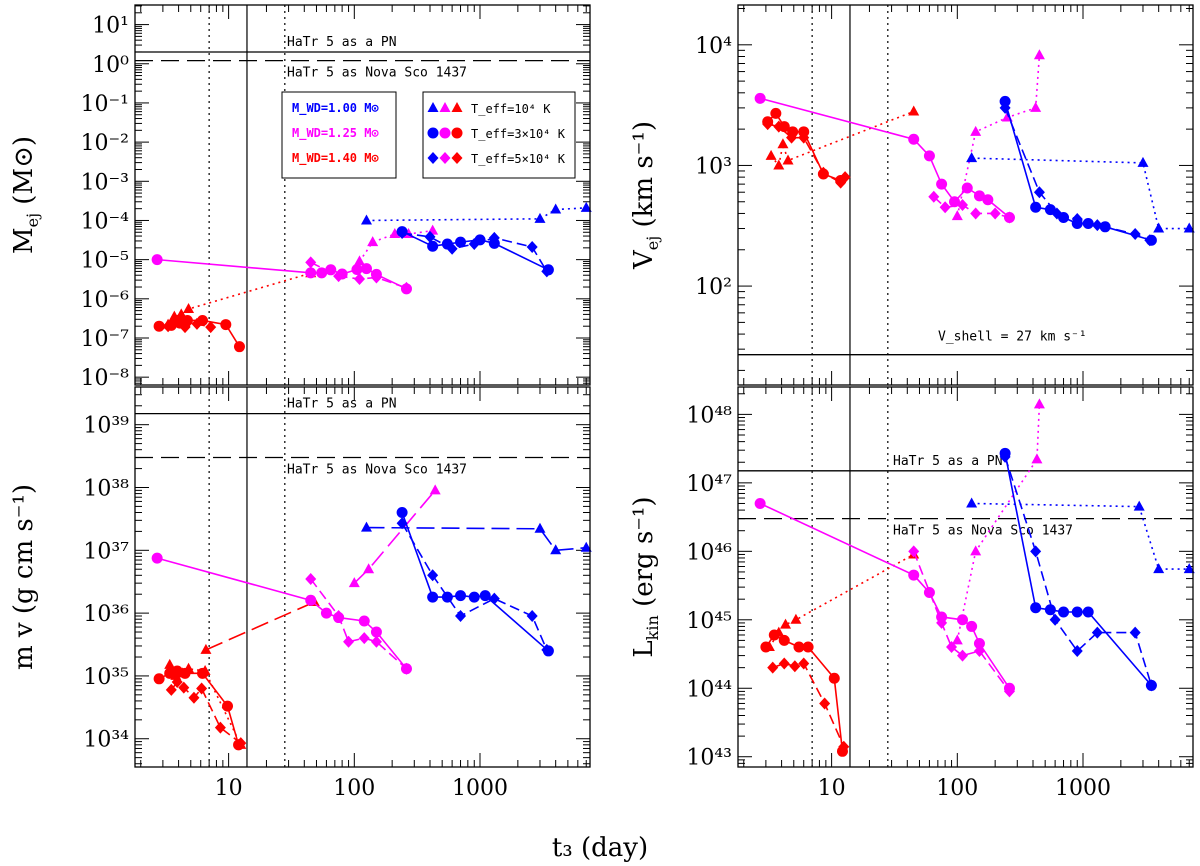  I want to click on x-tick-label: 10, so click(229, 788).